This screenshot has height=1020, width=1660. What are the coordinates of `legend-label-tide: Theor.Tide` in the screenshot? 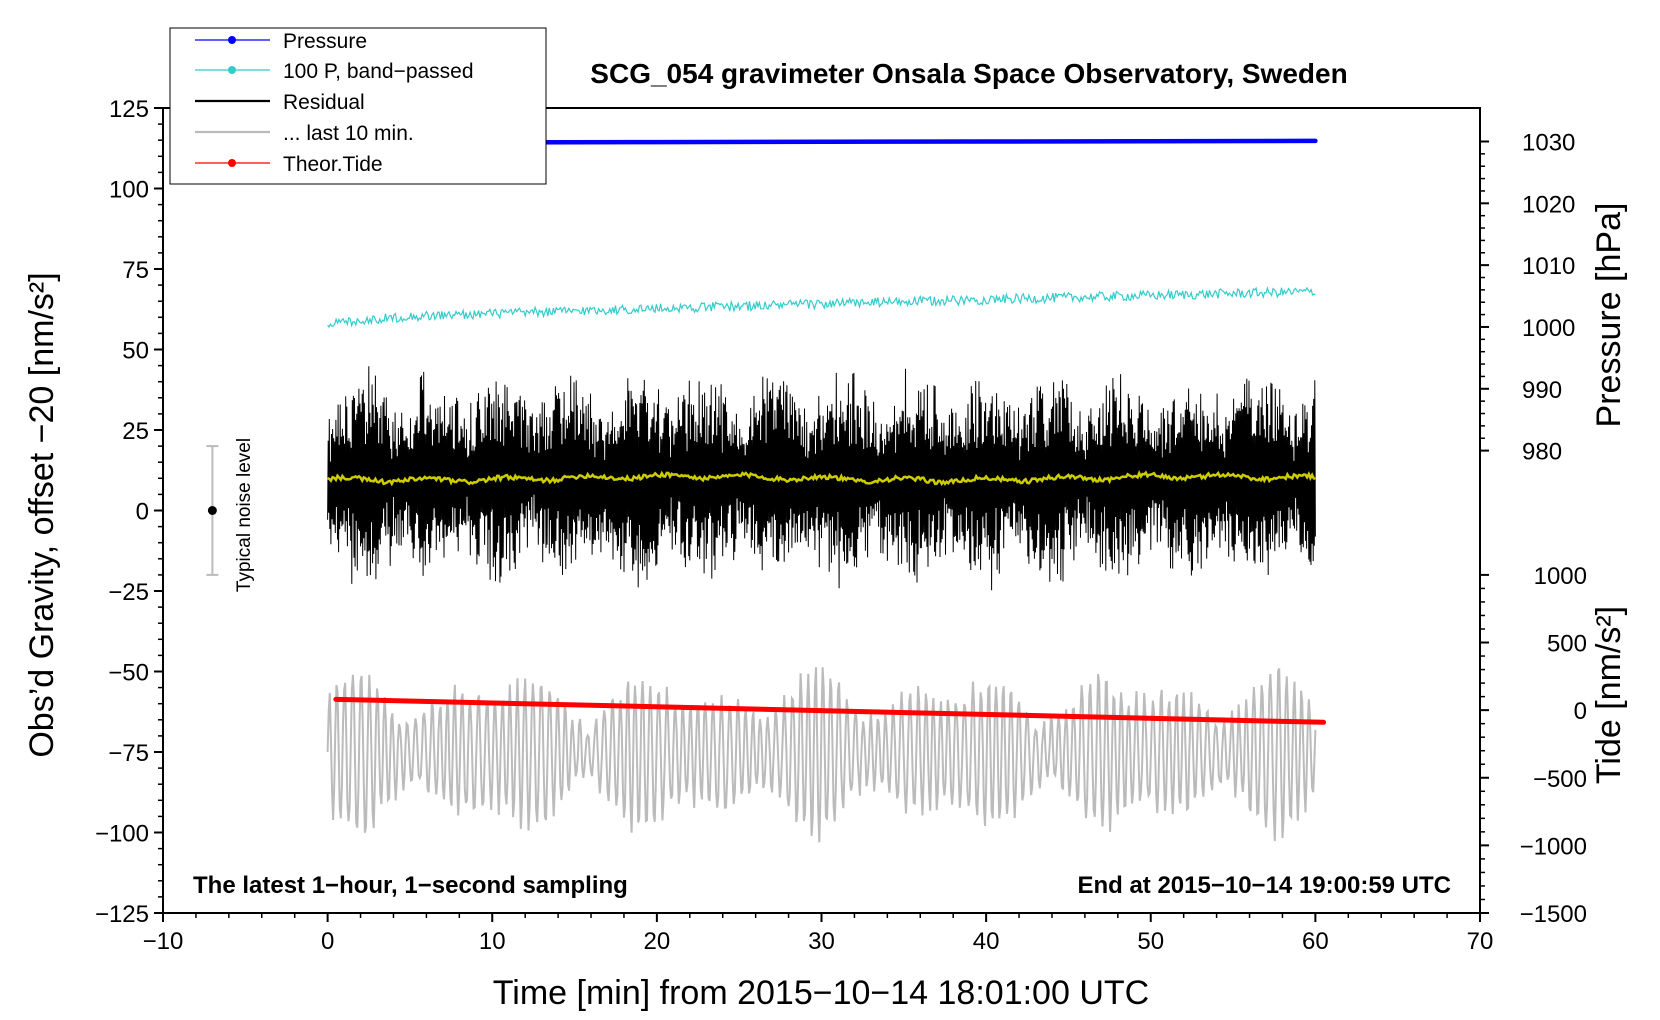 It's located at (333, 164).